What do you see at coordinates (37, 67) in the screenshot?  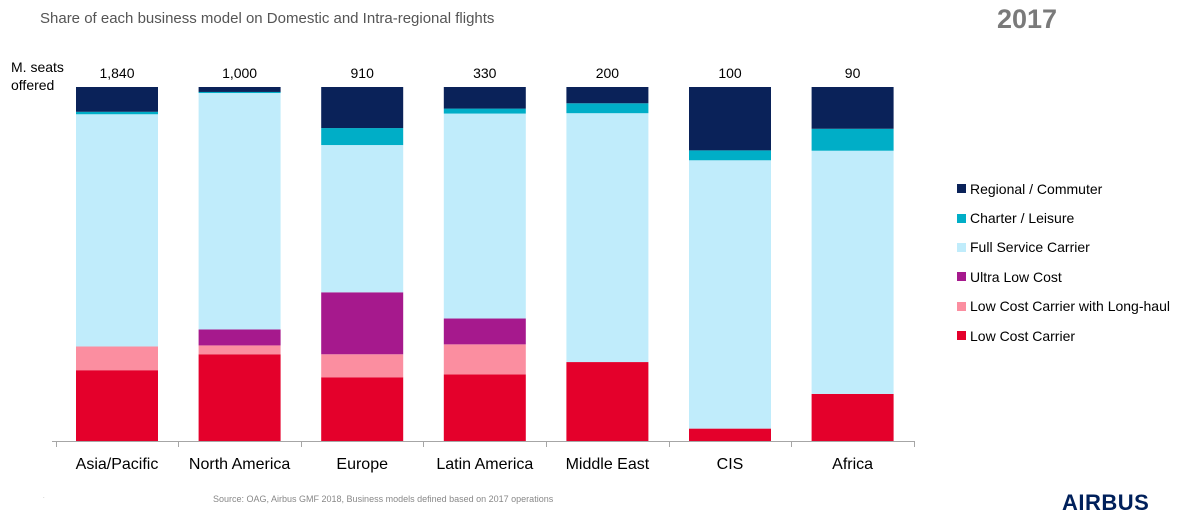 I see `seats-label-line1: M. seats` at bounding box center [37, 67].